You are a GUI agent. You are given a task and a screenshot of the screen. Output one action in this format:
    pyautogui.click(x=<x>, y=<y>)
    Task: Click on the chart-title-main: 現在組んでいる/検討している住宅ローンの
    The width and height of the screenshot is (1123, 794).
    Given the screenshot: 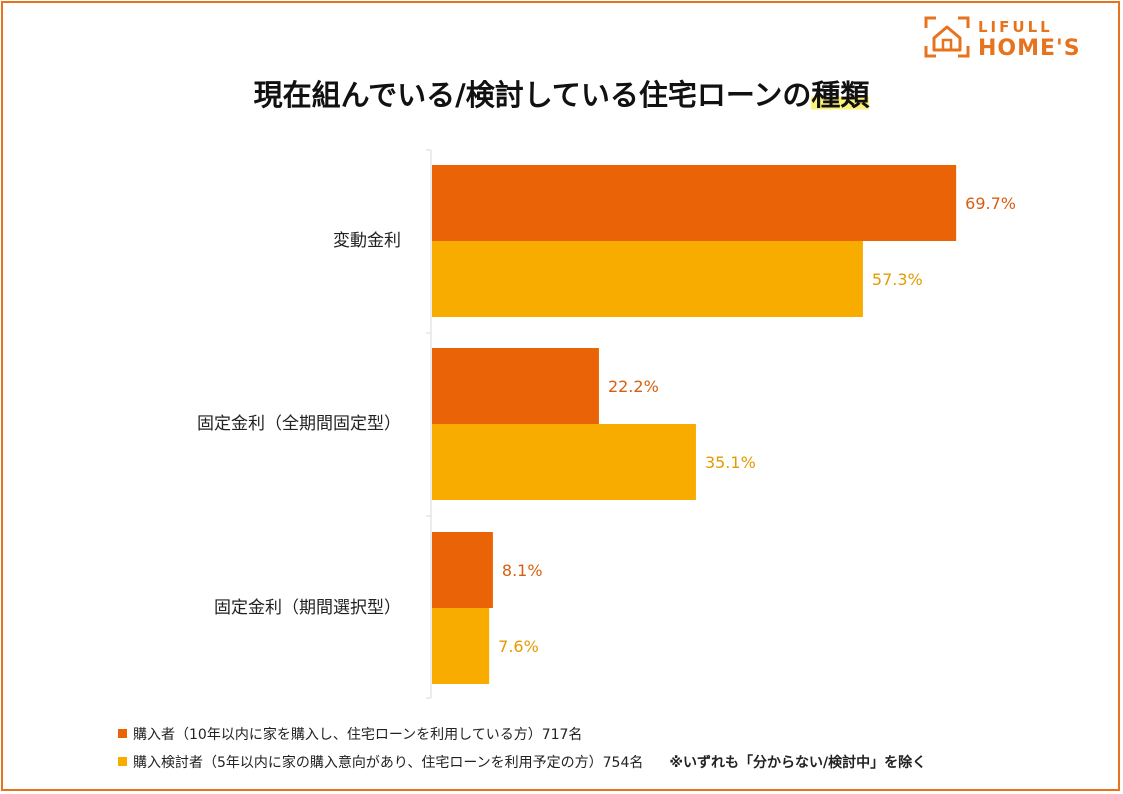 What is the action you would take?
    pyautogui.click(x=532, y=95)
    